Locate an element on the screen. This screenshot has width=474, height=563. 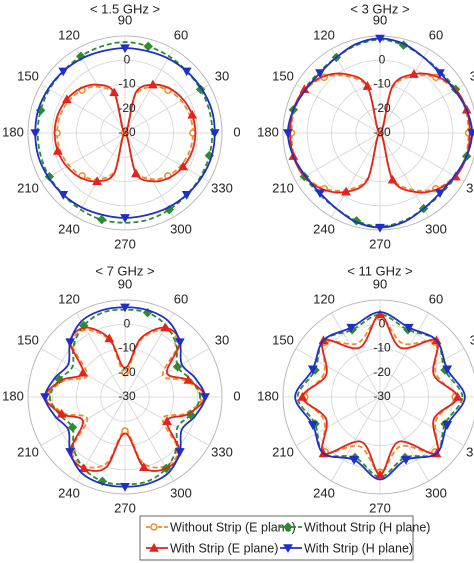
angle-label: 270 is located at coordinates (125, 243).